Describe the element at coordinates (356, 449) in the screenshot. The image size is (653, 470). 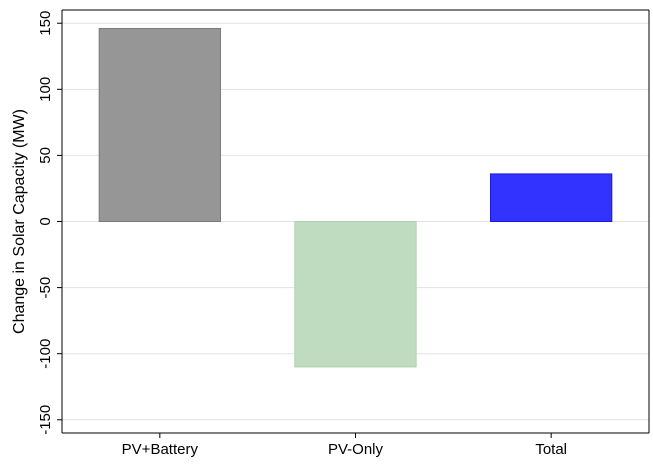
I see `x-tick-label: PV-Only` at that location.